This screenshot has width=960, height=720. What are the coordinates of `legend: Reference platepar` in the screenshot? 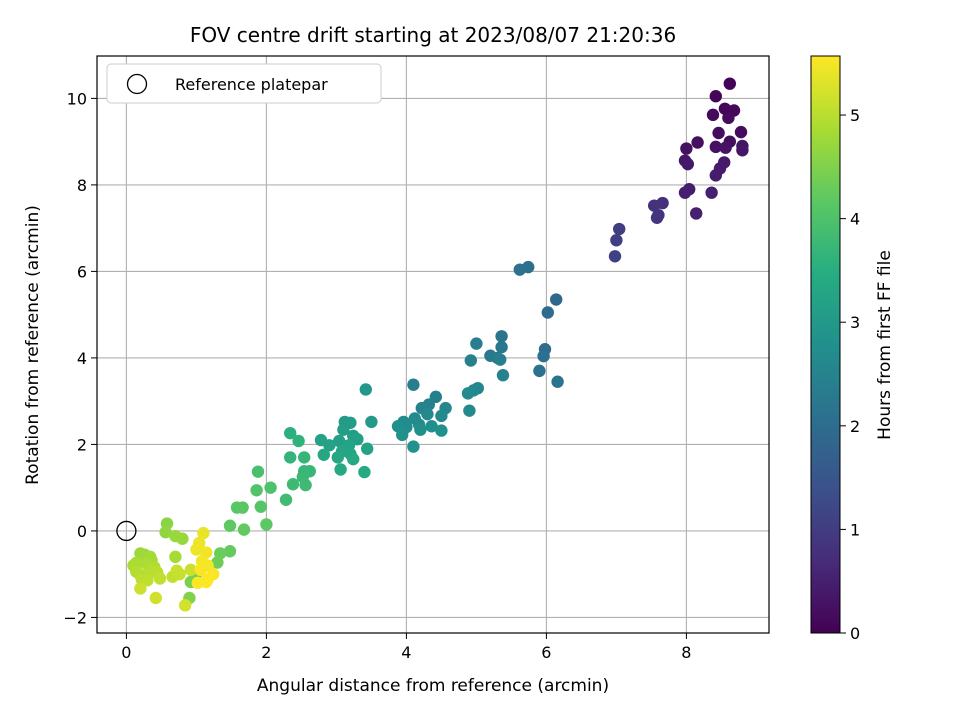 It's located at (244, 83).